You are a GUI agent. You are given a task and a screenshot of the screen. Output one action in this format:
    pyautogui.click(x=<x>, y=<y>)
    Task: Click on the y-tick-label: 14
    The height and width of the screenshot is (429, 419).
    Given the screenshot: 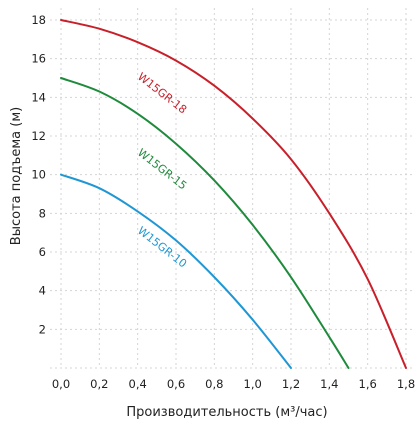 What is the action you would take?
    pyautogui.click(x=38, y=97)
    